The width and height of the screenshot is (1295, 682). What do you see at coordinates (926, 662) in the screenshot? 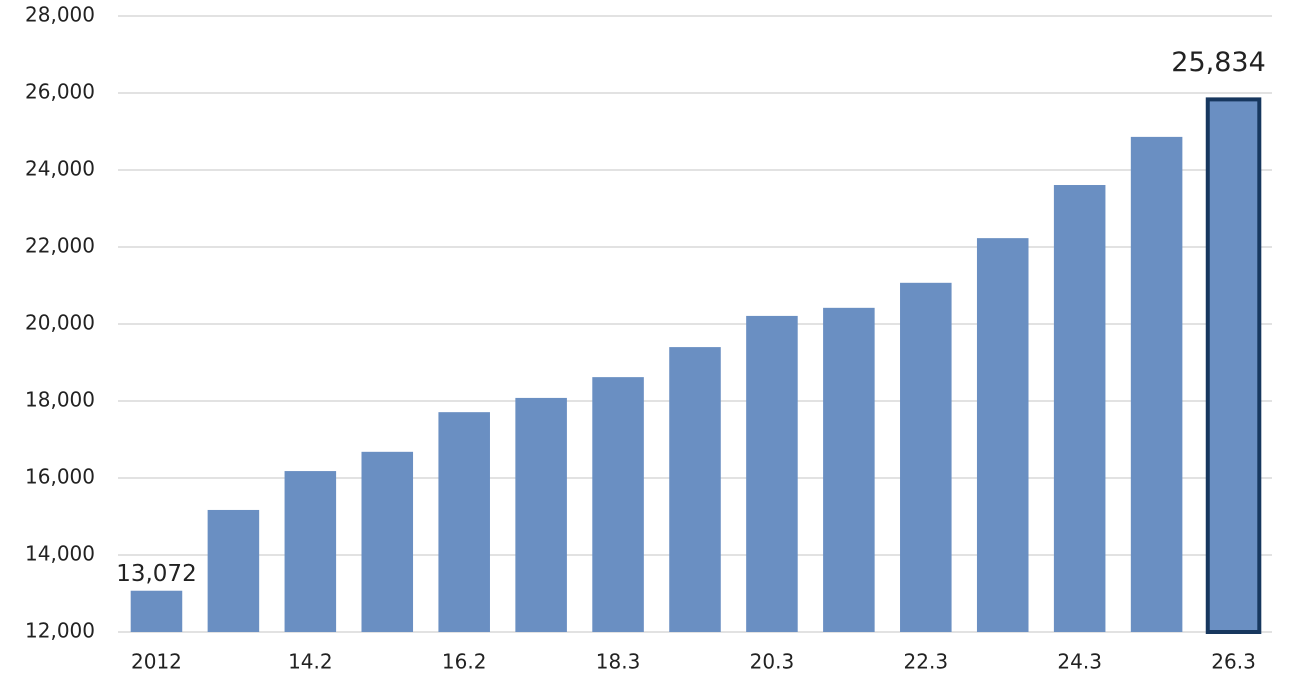
I see `x-tick-label: 22.3` at bounding box center [926, 662].